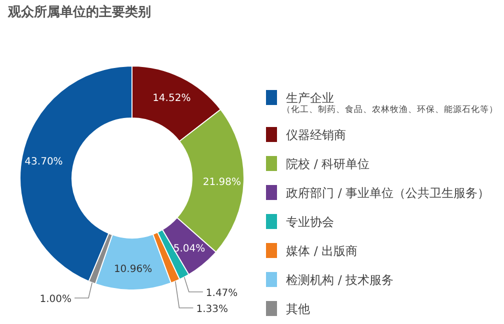 The image size is (504, 324). Describe the element at coordinates (328, 164) in the screenshot. I see `legend-label: 院校 / 科研单位` at that location.